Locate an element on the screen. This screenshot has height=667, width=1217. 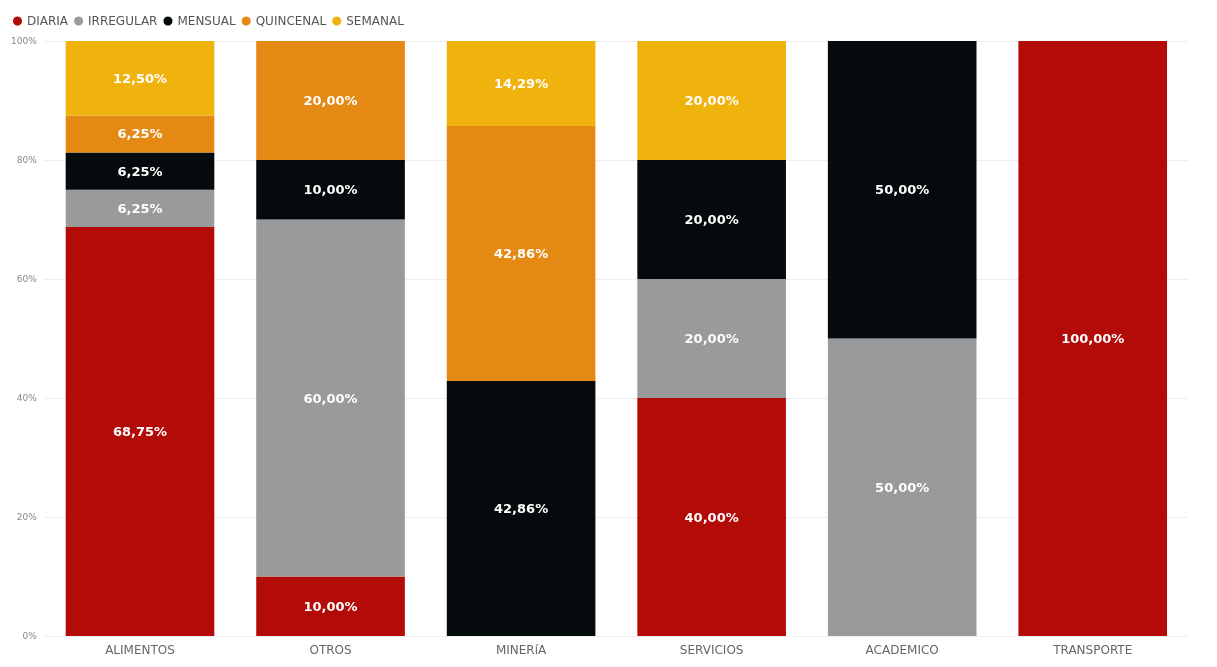
x-tick-label: OTROS is located at coordinates (330, 650).